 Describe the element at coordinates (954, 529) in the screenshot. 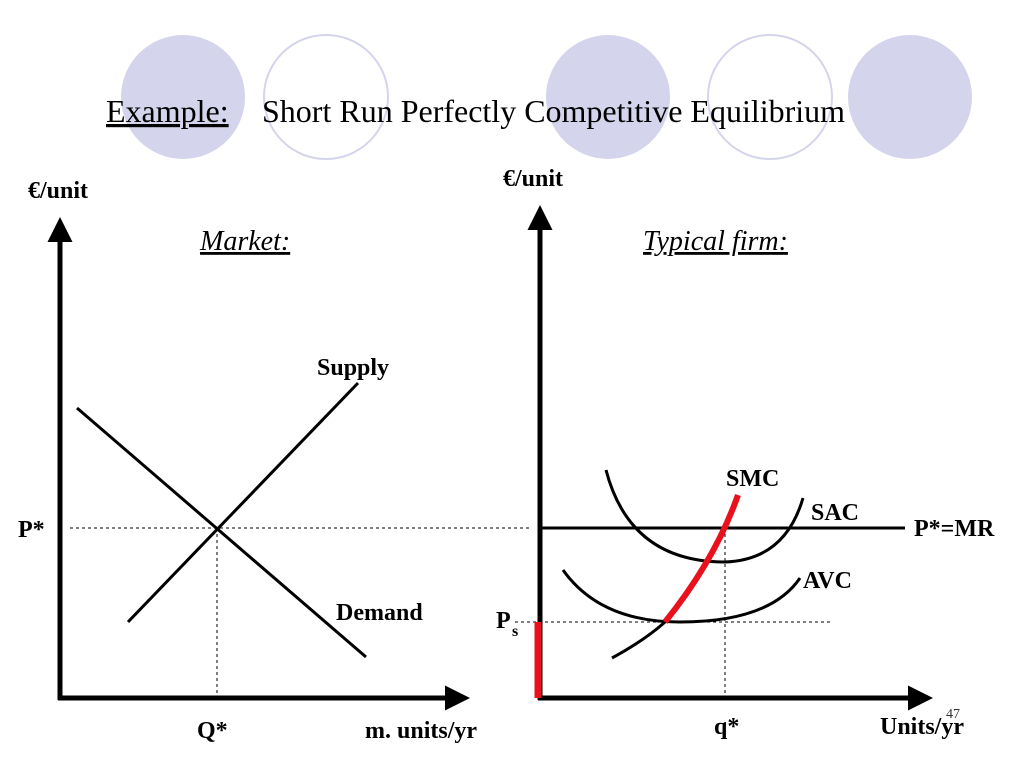

I see `price-line-label: P*=MR` at that location.